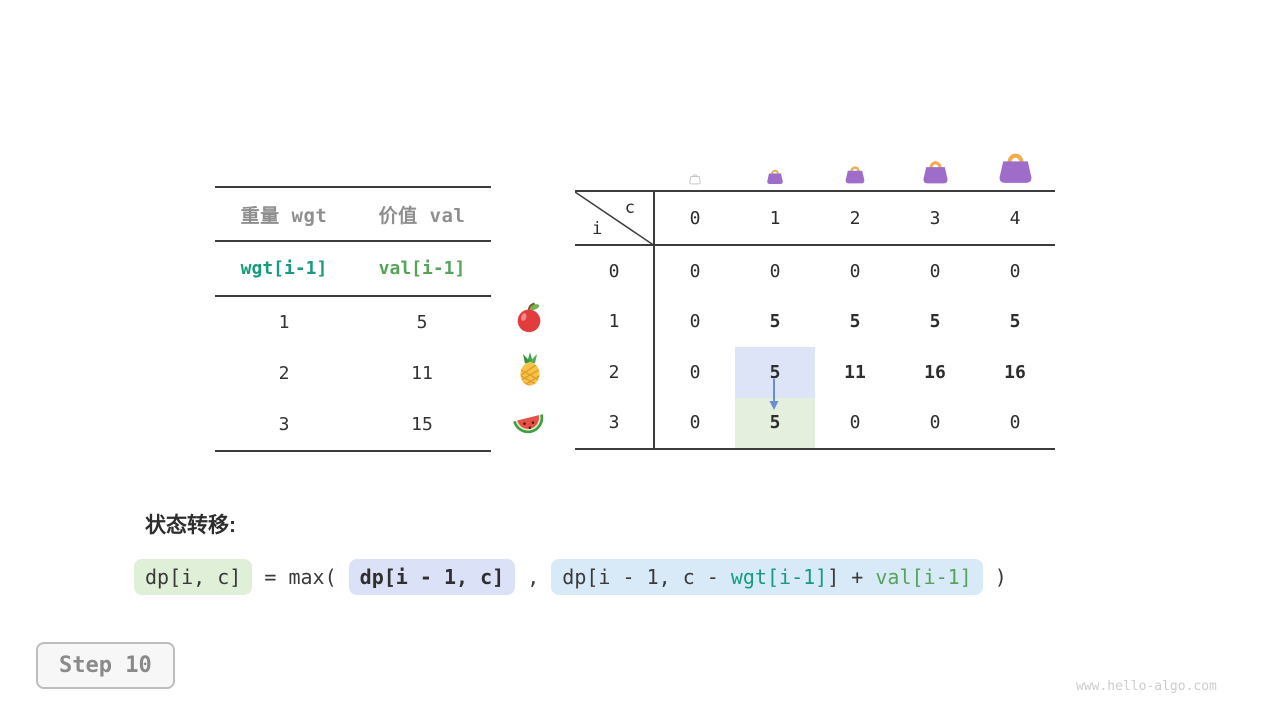  Describe the element at coordinates (284, 322) in the screenshot. I see `item-weight: 1` at that location.